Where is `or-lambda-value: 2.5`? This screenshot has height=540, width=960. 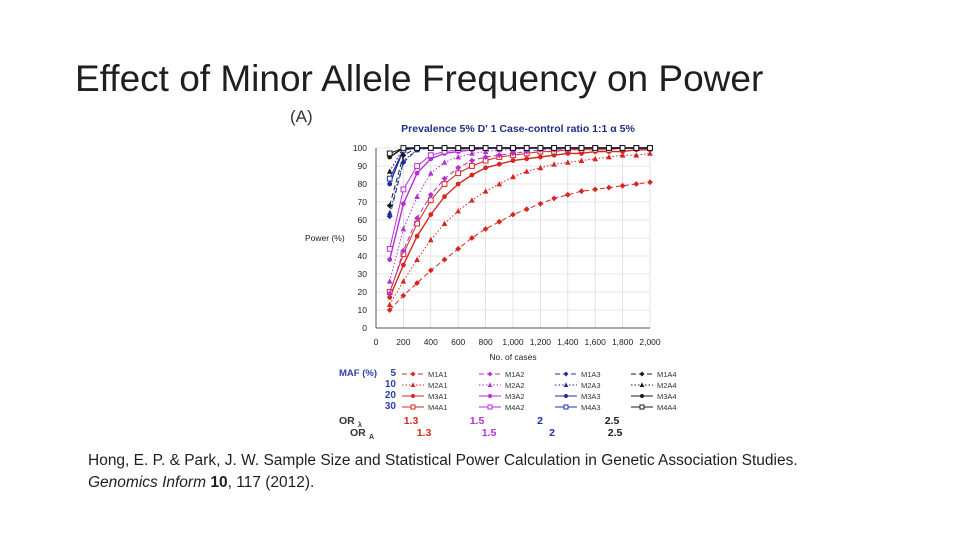
or-lambda-value: 2.5 is located at coordinates (612, 421).